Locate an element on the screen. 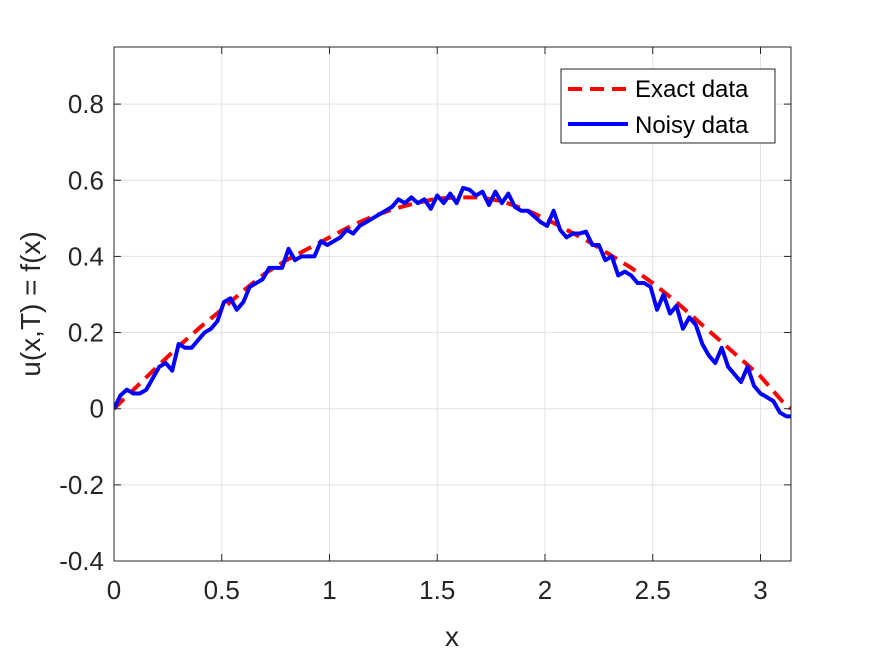  legend: Exact data Noisy data is located at coordinates (668, 106).